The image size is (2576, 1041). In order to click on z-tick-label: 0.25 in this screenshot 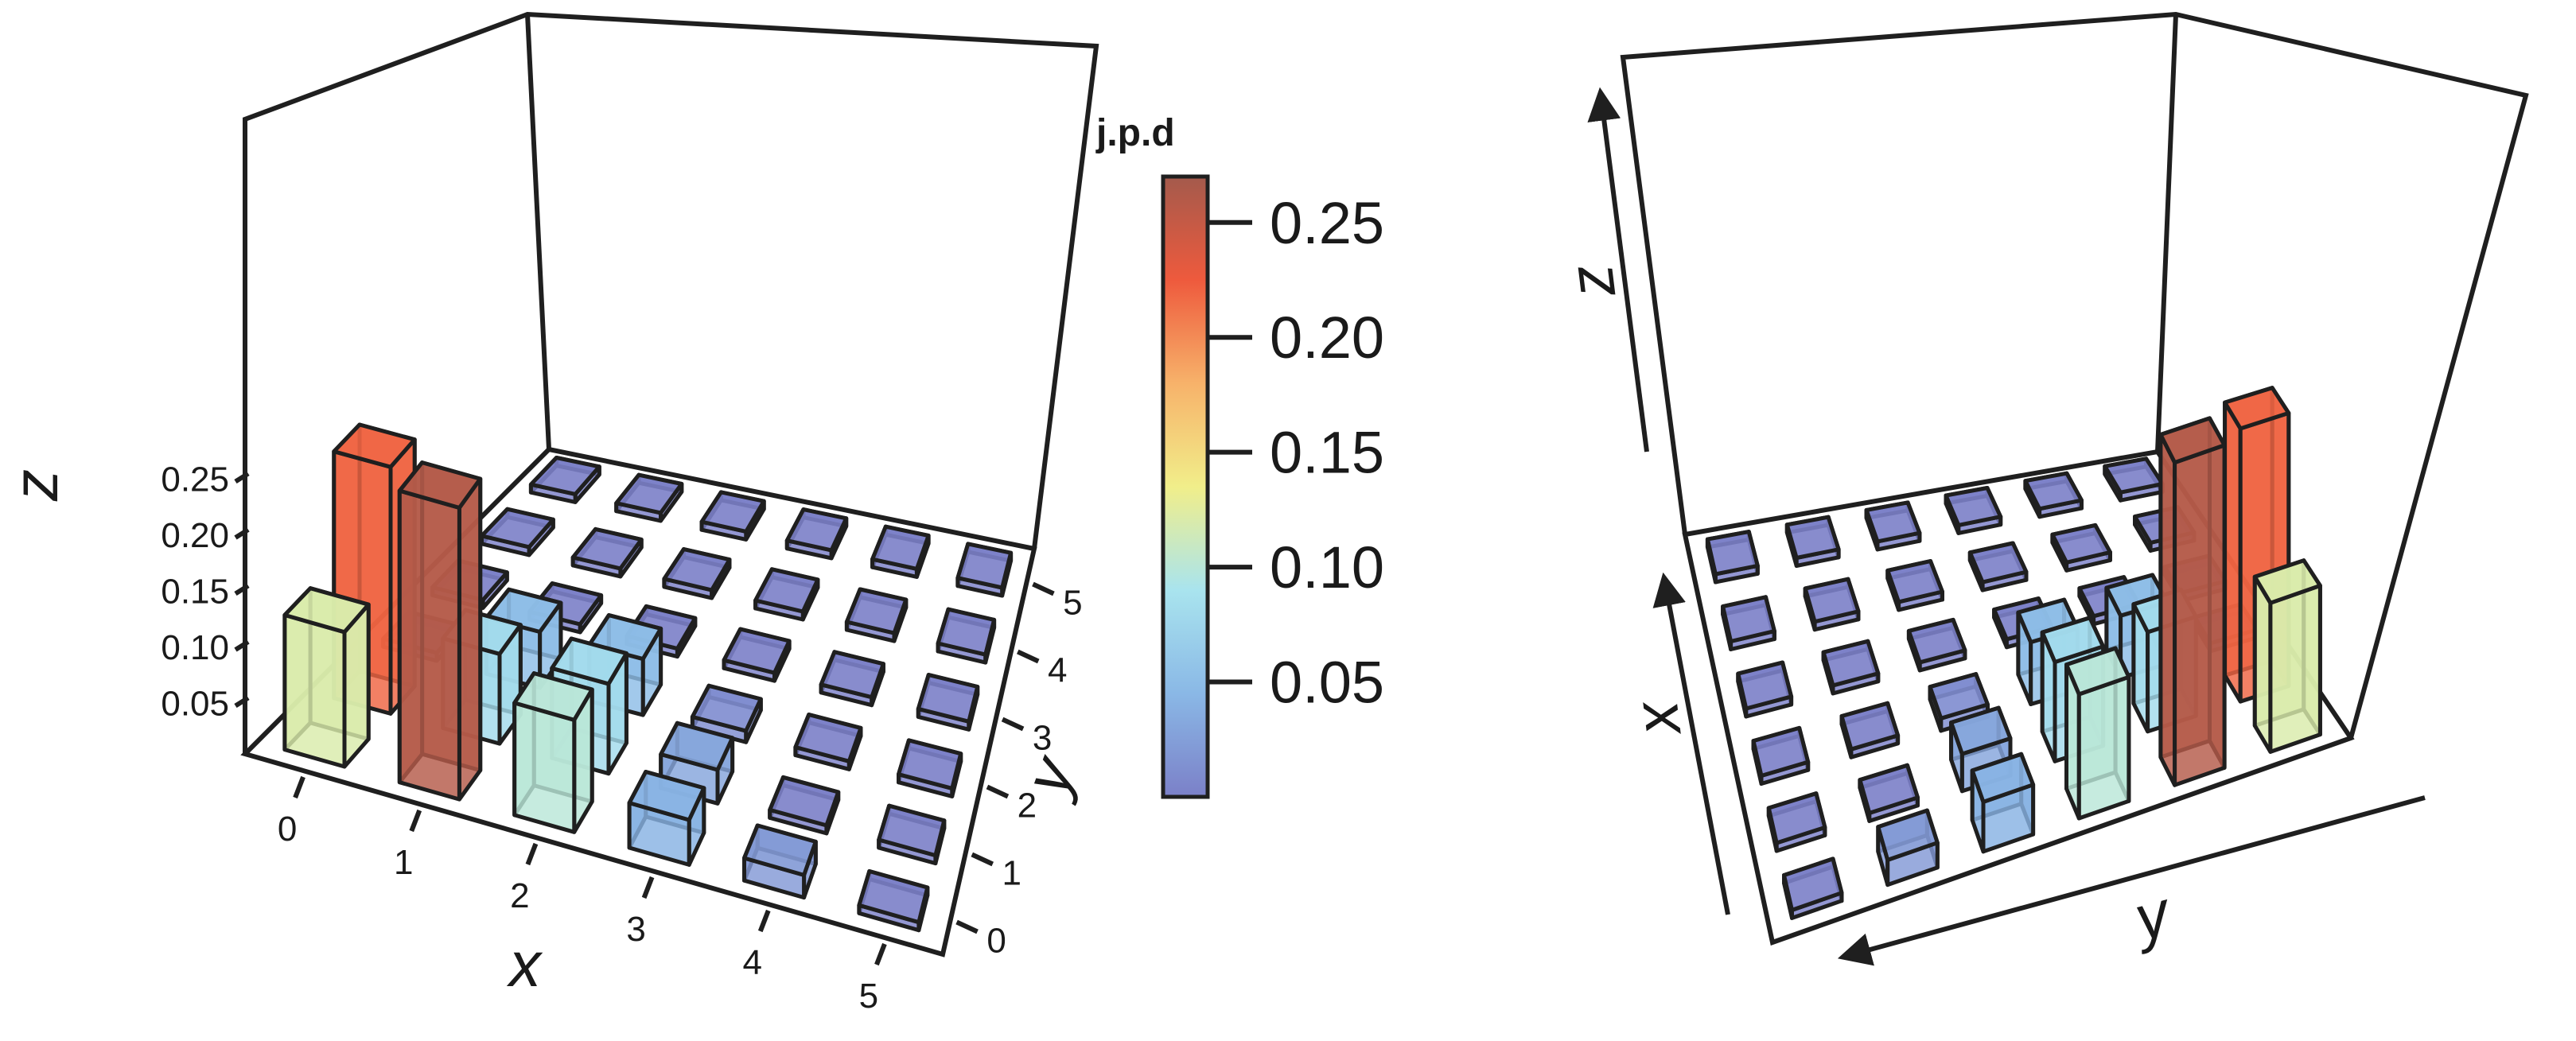, I will do `click(195, 480)`.